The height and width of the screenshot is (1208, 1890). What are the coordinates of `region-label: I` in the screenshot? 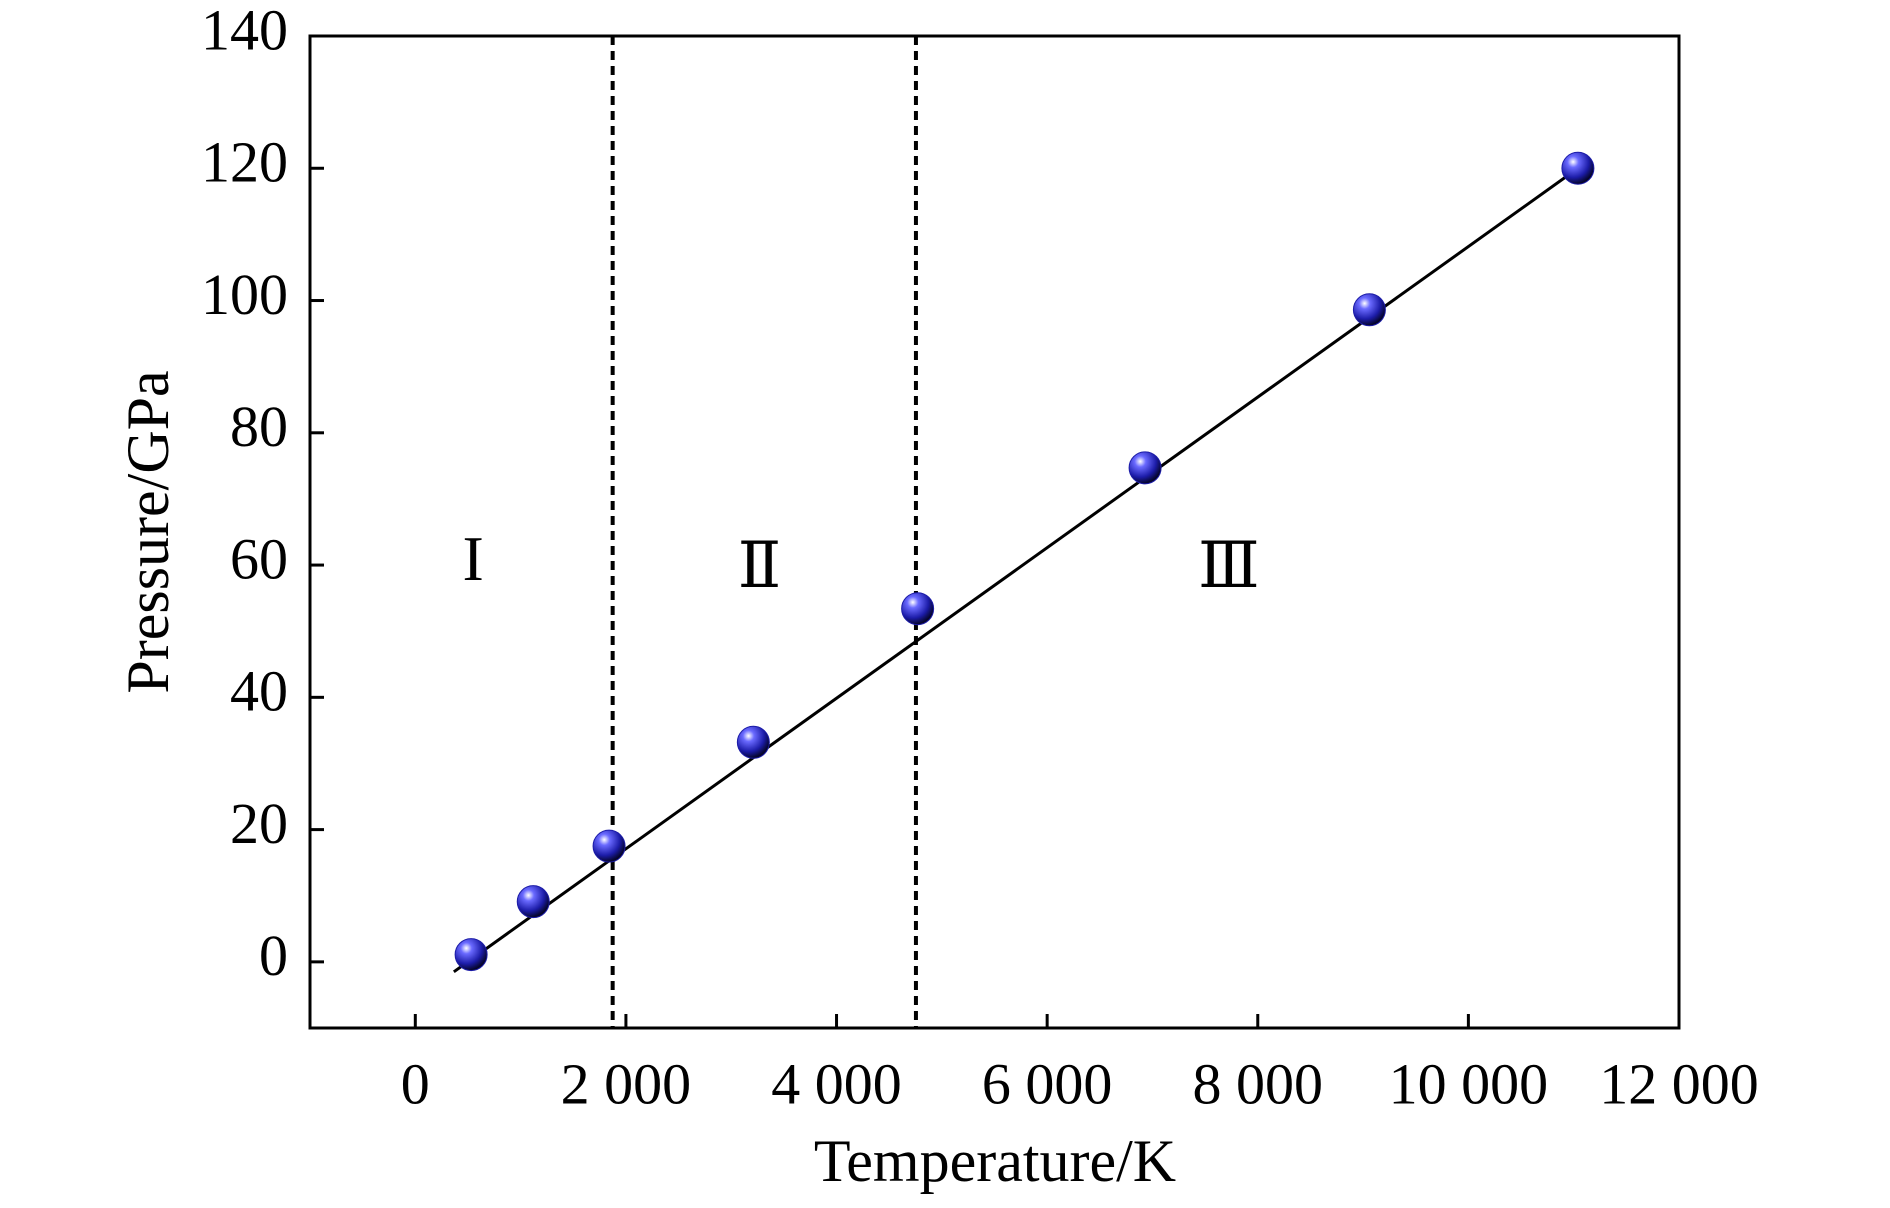 It's located at (472, 558).